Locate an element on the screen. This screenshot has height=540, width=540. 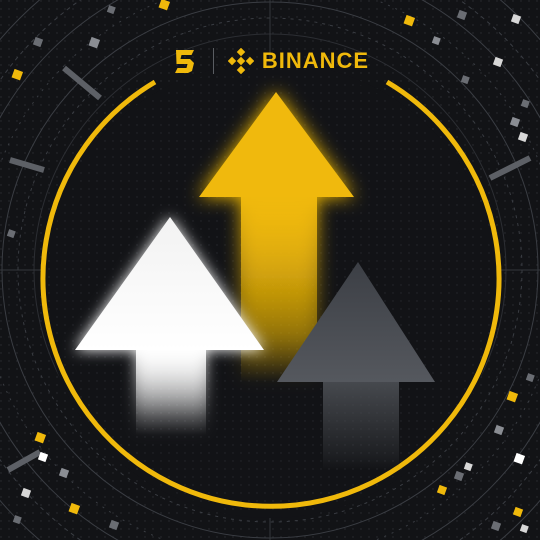
gray-arrow is located at coordinates (356, 366).